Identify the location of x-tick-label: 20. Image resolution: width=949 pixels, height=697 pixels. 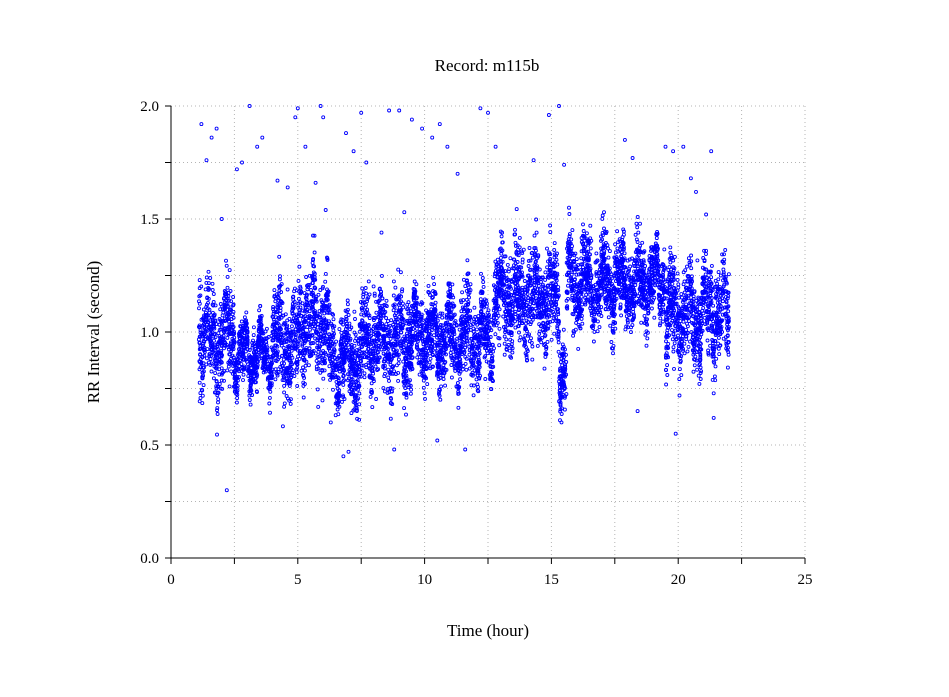
(678, 580).